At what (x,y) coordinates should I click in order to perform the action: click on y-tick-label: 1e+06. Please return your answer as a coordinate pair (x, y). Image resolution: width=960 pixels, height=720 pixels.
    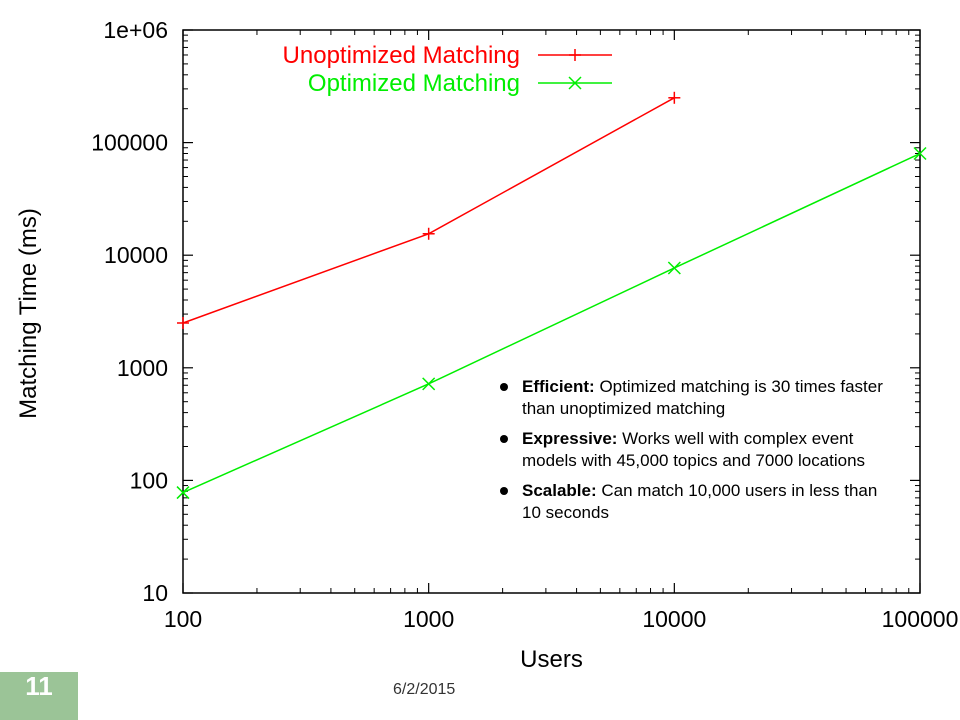
    Looking at the image, I should click on (135, 30).